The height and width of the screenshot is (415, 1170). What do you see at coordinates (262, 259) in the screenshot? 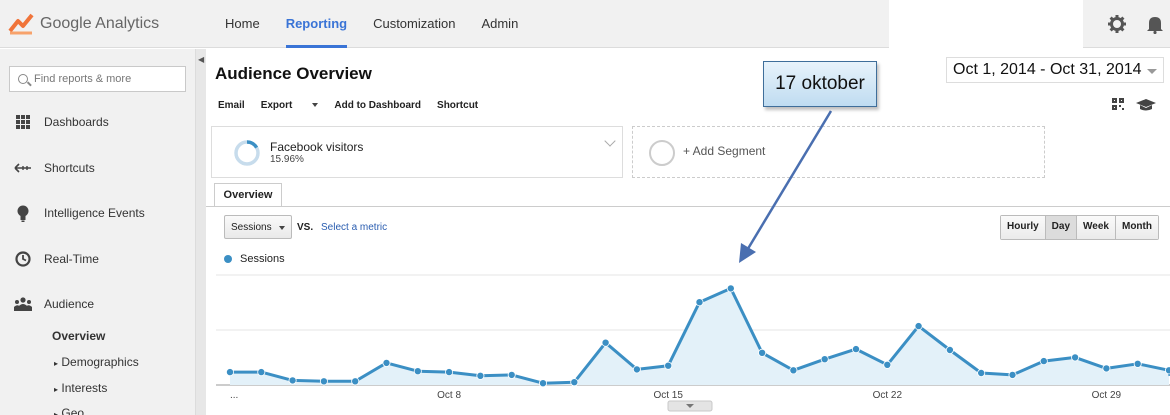
I see `legend-label: Sessions` at bounding box center [262, 259].